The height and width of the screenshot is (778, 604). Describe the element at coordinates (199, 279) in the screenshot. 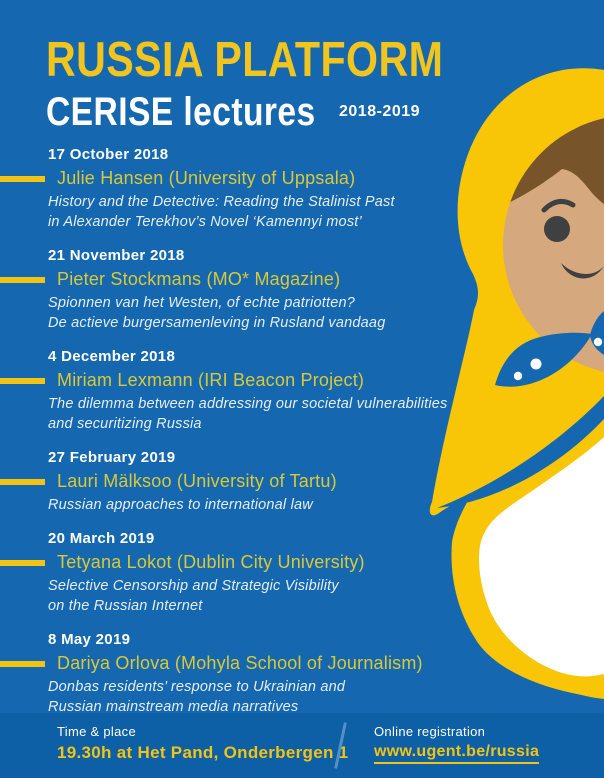

I see `lecture-speaker: Pieter Stockmans (MO* Magazine)` at that location.